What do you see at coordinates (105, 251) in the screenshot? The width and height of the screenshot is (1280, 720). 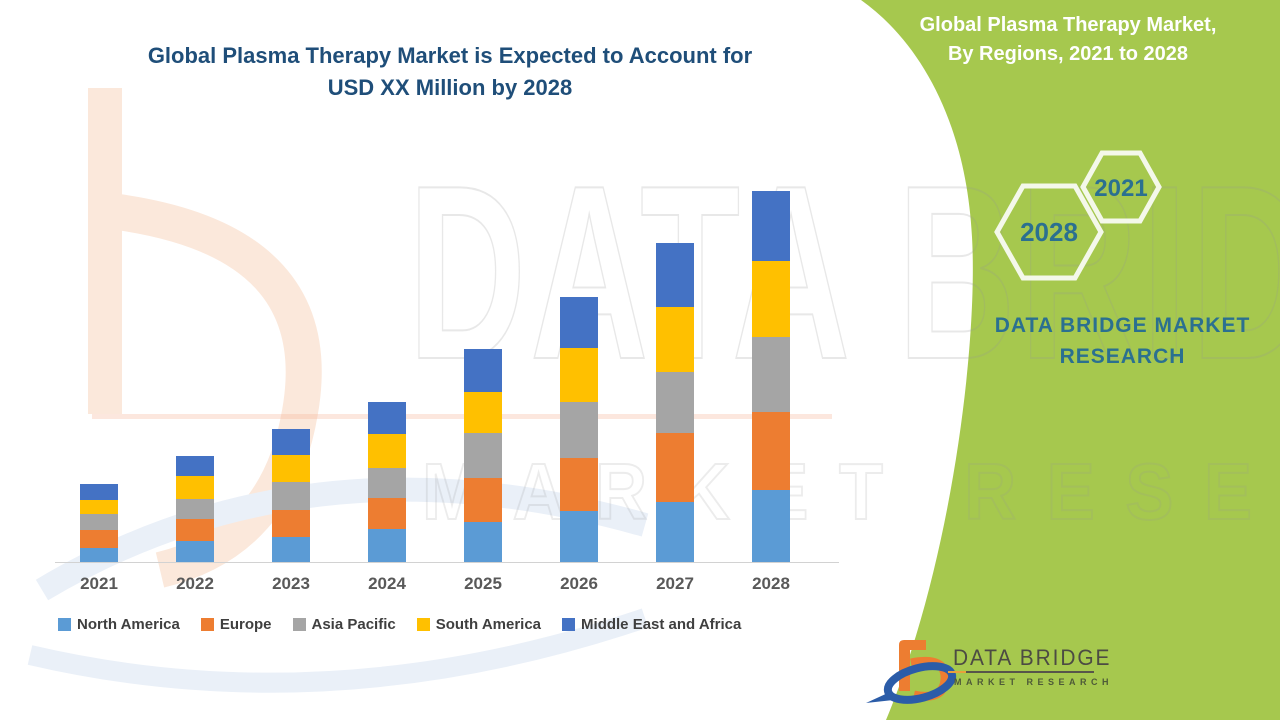 I see `watermark-logo-stem` at bounding box center [105, 251].